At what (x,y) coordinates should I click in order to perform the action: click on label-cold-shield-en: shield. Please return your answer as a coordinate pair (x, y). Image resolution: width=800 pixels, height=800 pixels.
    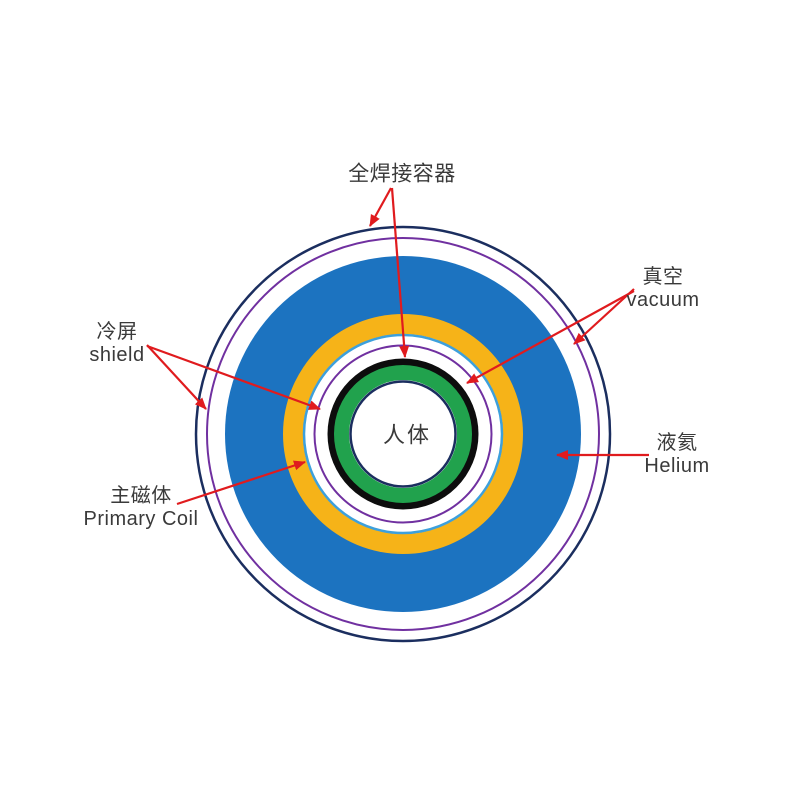
    Looking at the image, I should click on (117, 355).